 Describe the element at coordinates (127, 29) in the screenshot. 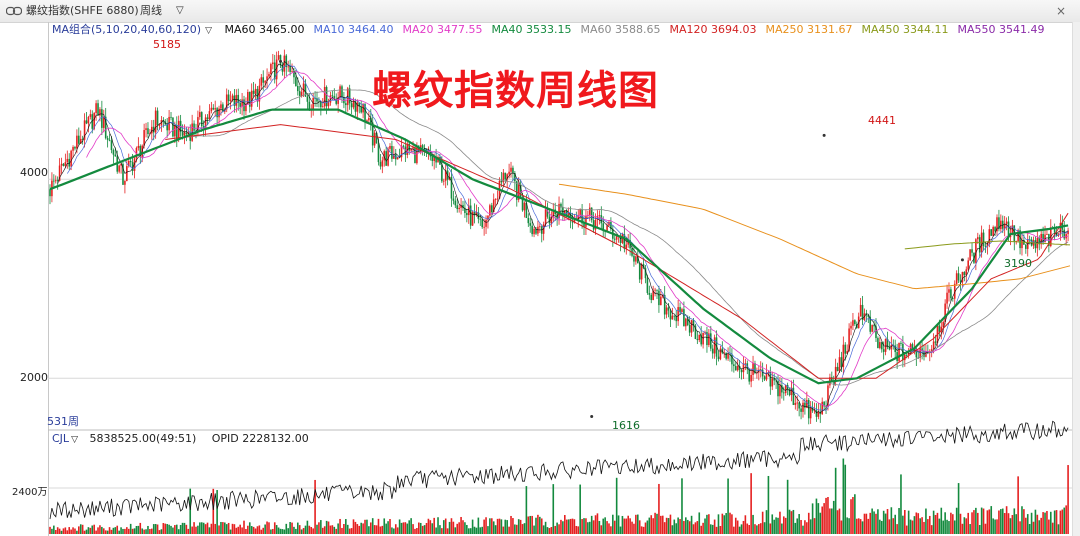

I see `ma-combo-label: MA组合(5,10,20,40,60,120)` at that location.